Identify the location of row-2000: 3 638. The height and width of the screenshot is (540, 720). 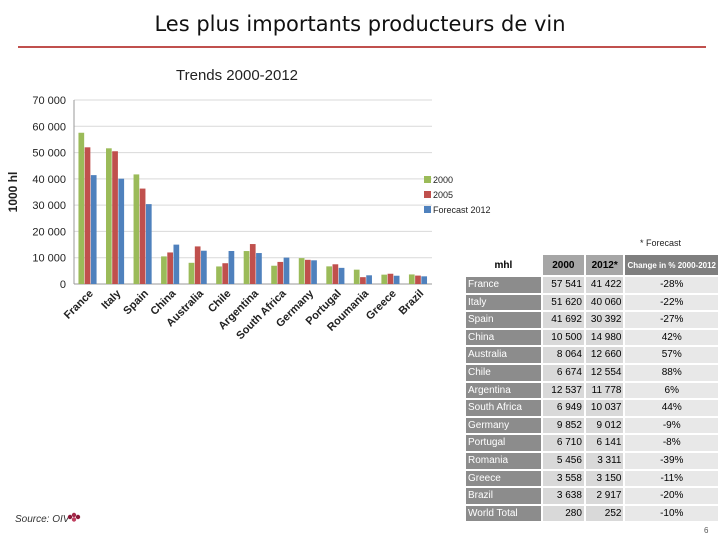
(563, 496).